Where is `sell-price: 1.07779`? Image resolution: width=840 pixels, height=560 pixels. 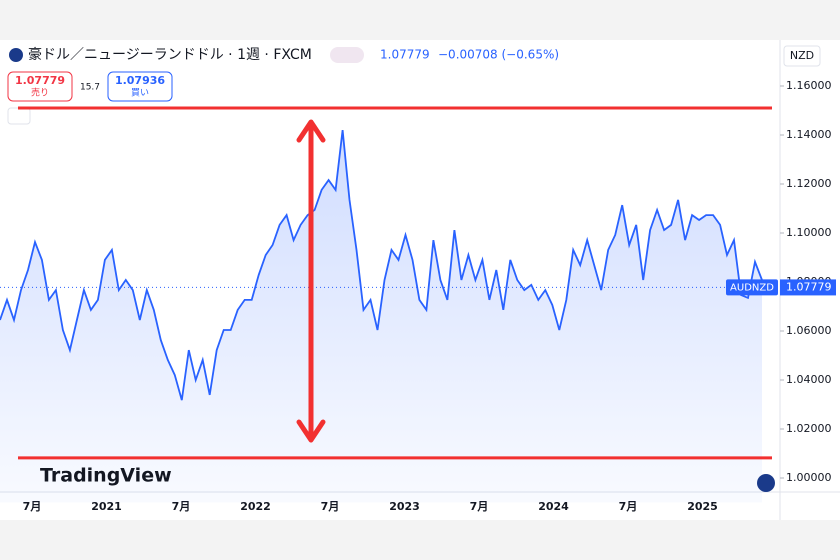
sell-price: 1.07779 is located at coordinates (40, 80).